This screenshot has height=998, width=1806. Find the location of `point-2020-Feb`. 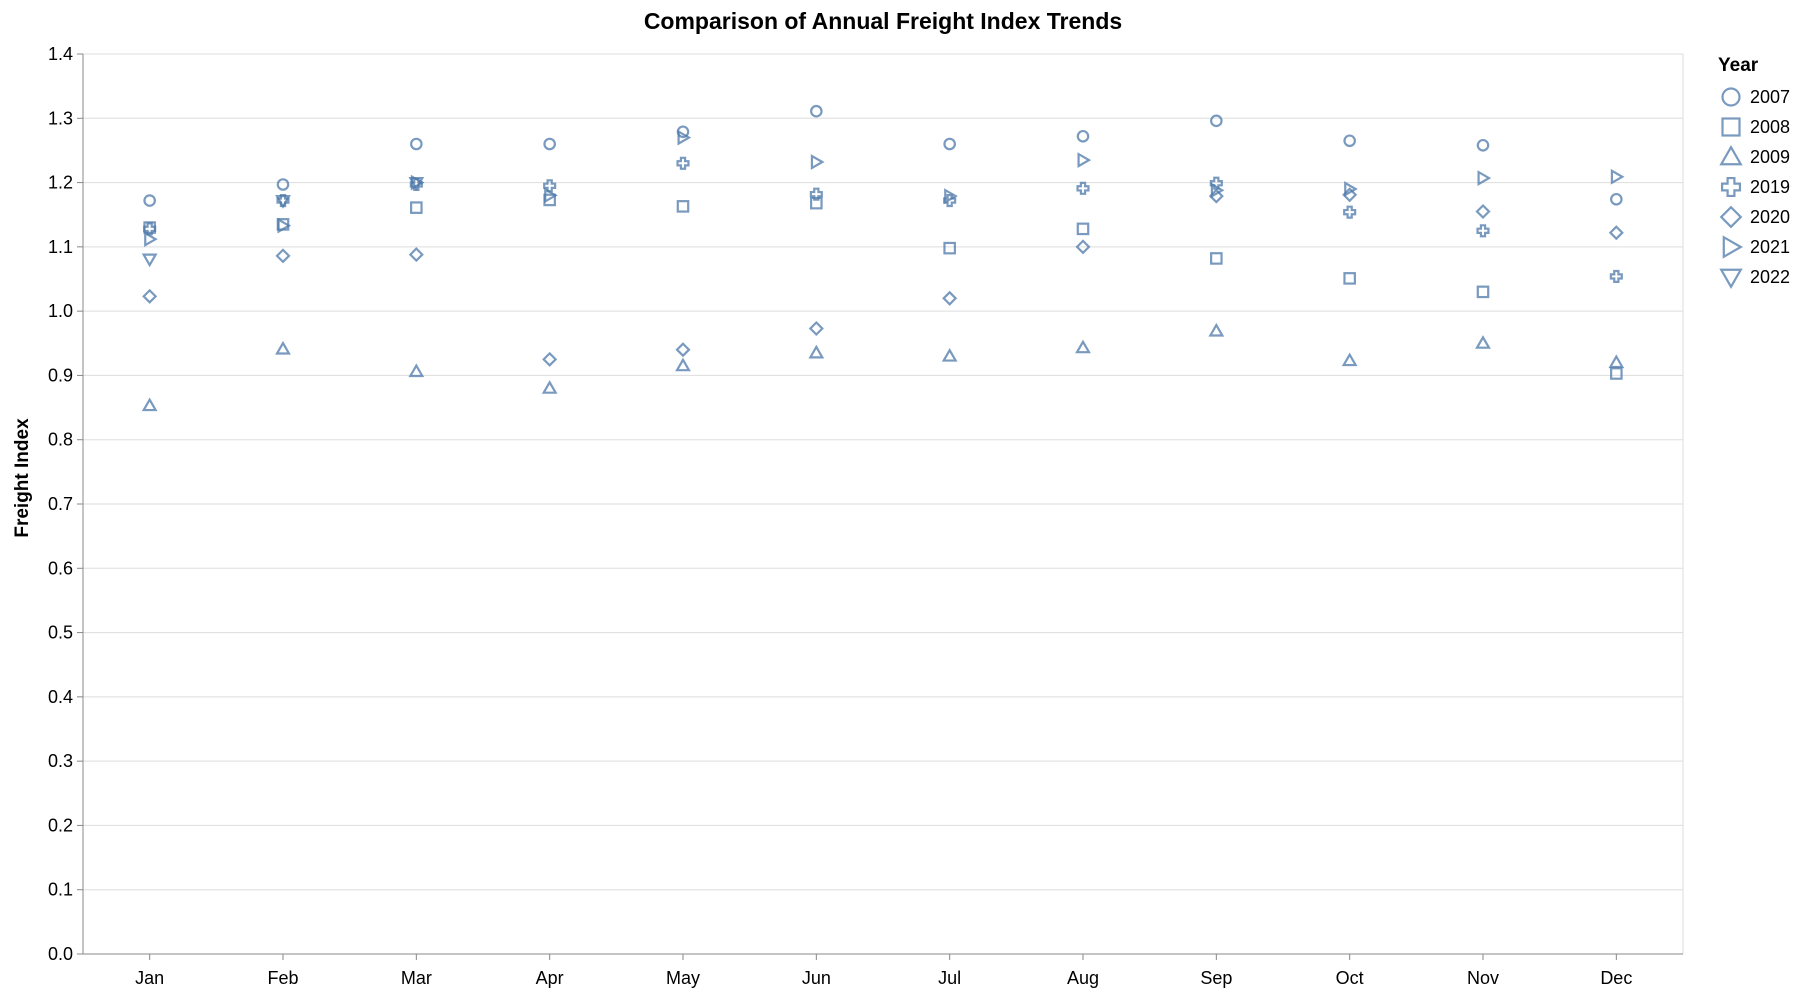

point-2020-Feb is located at coordinates (283, 256).